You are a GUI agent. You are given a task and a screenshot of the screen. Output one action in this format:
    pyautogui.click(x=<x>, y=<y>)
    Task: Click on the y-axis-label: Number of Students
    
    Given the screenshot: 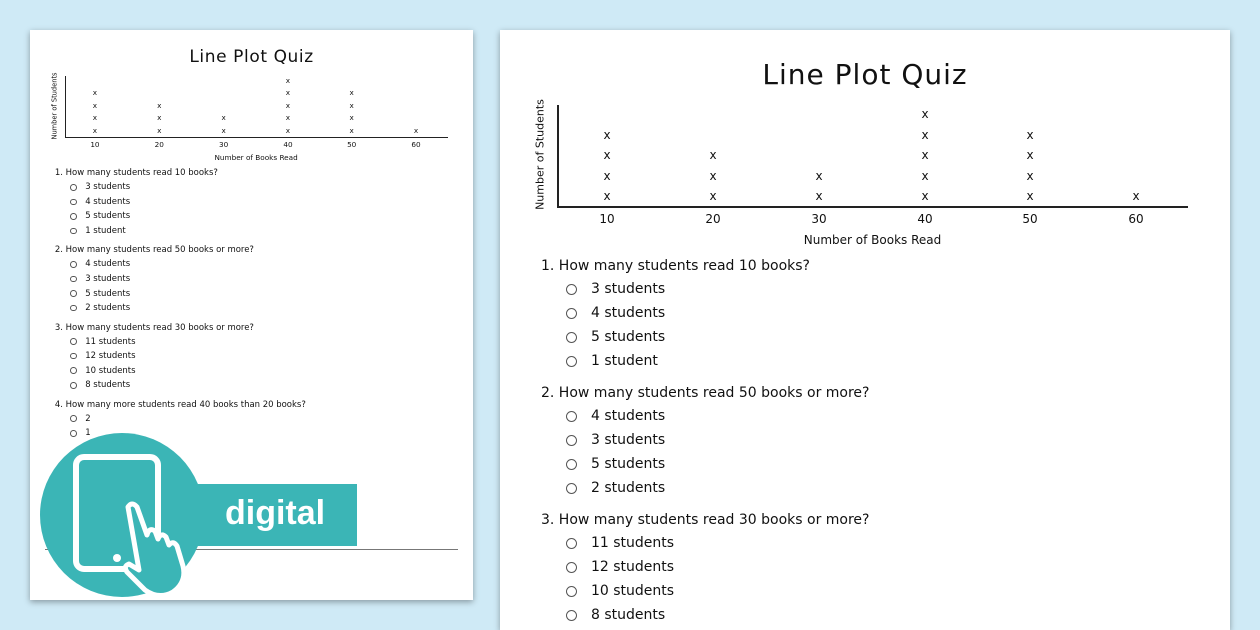 What is the action you would take?
    pyautogui.click(x=54, y=106)
    